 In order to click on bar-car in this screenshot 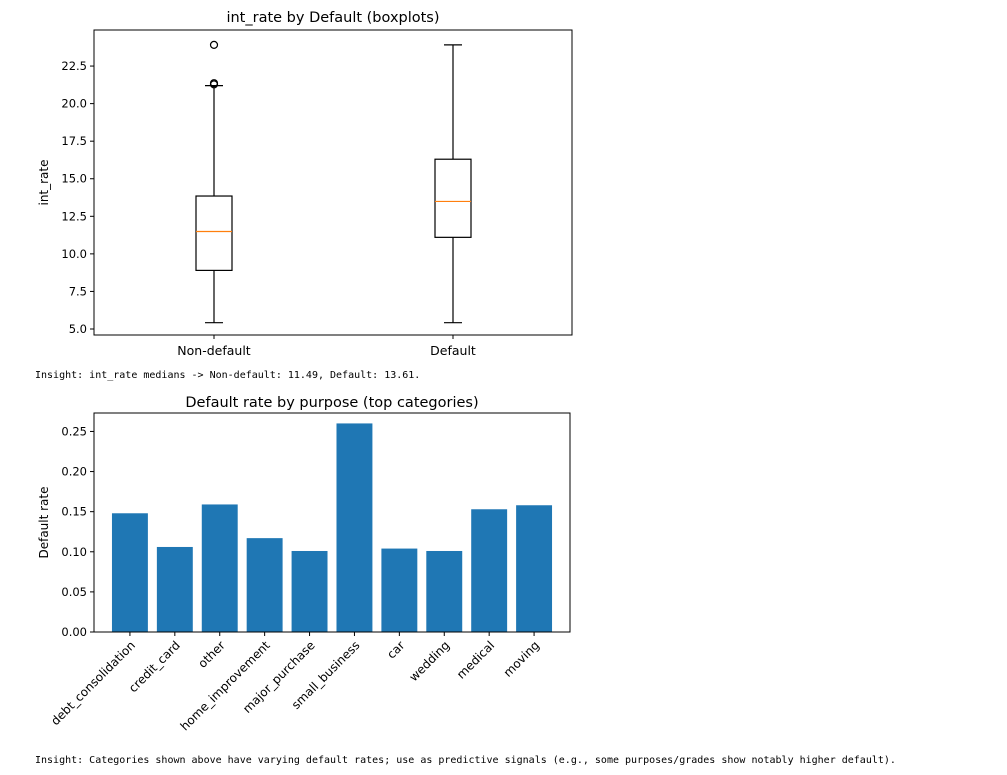, I will do `click(399, 590)`.